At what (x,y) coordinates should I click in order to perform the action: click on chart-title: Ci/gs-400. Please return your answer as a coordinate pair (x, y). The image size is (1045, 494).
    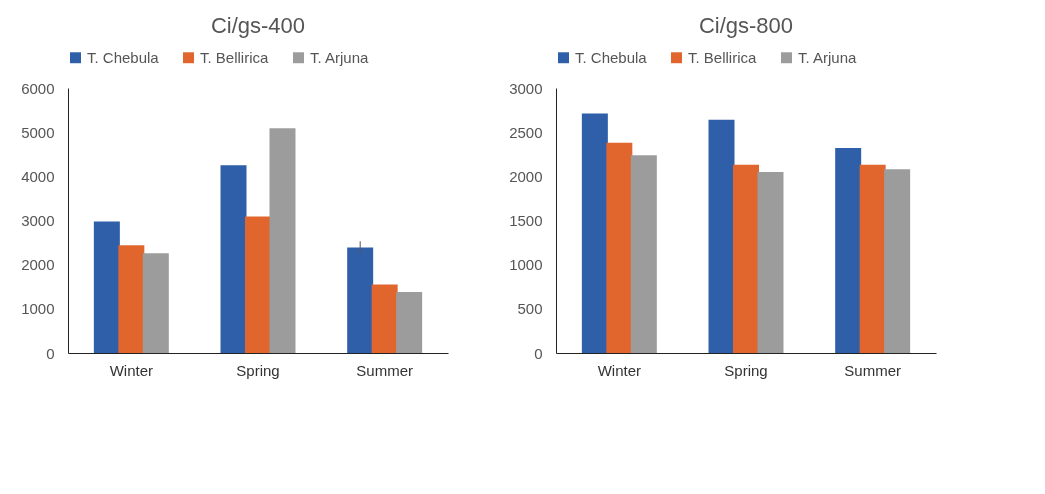
    Looking at the image, I should click on (258, 25).